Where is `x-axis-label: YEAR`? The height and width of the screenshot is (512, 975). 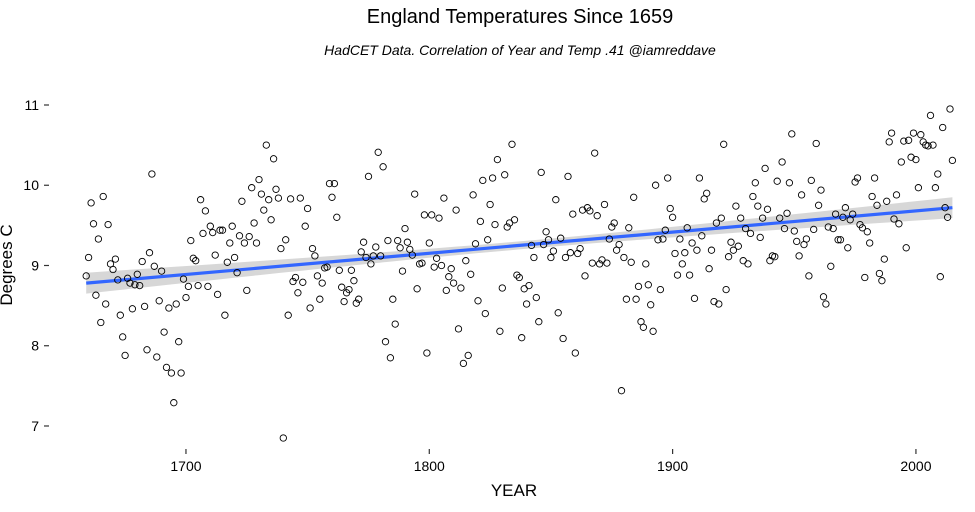
x-axis-label: YEAR is located at coordinates (514, 490).